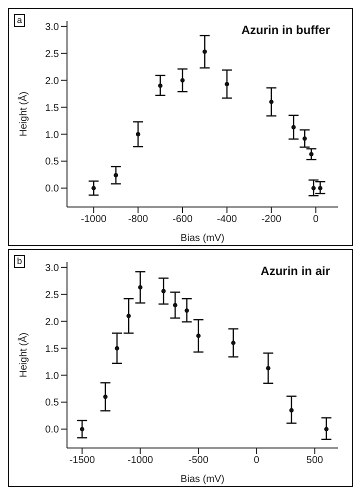 The height and width of the screenshot is (501, 359). Describe the element at coordinates (20, 261) in the screenshot. I see `text: b` at that location.